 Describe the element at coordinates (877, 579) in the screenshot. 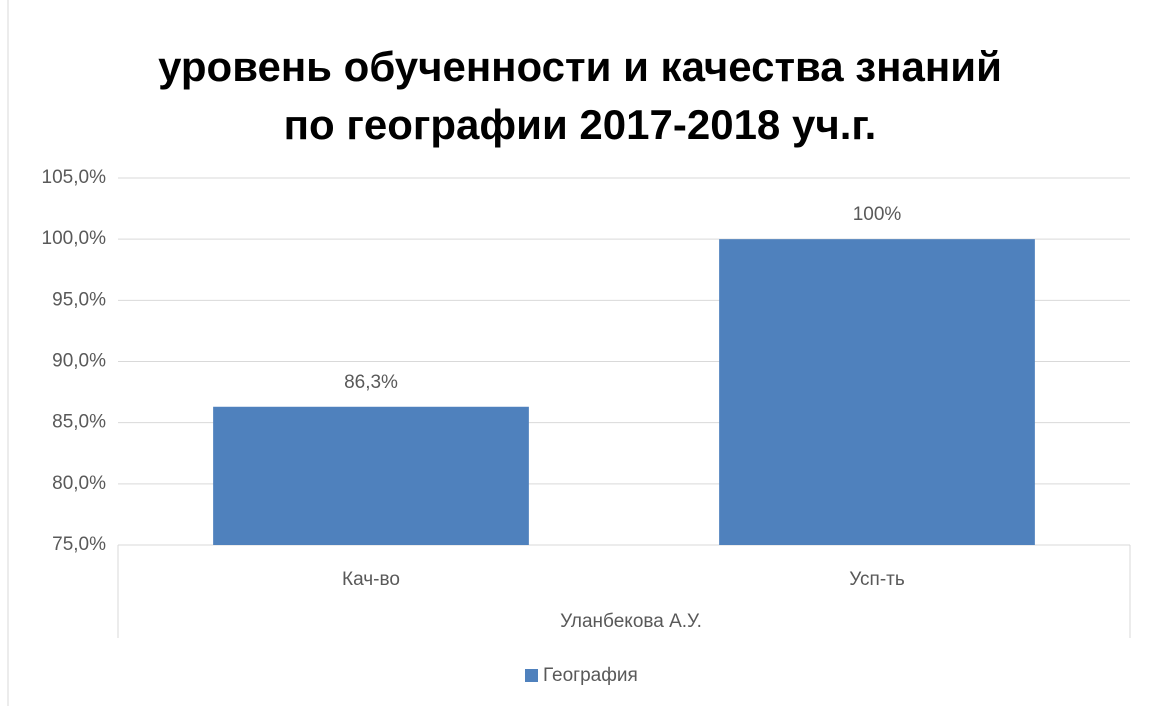

I see `x-tick-label: Усп-ть` at that location.